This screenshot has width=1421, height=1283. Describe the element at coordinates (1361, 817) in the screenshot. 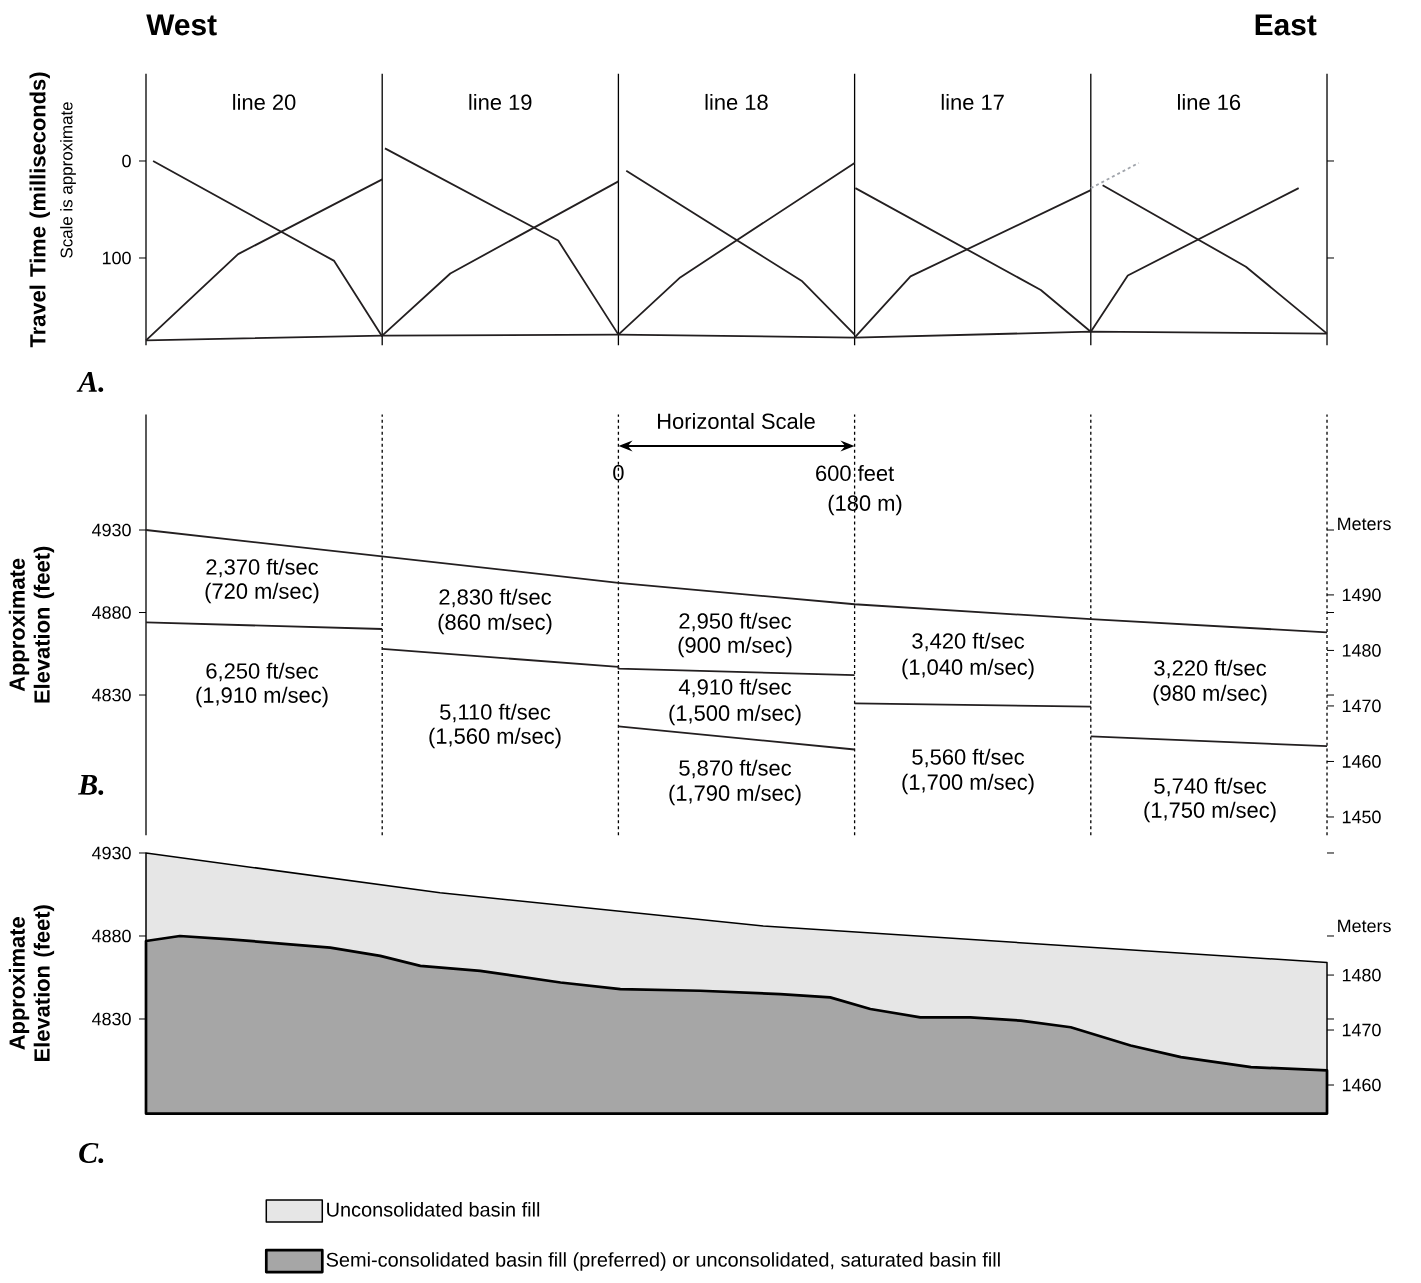

I see `y2-tick-label: 1450` at that location.